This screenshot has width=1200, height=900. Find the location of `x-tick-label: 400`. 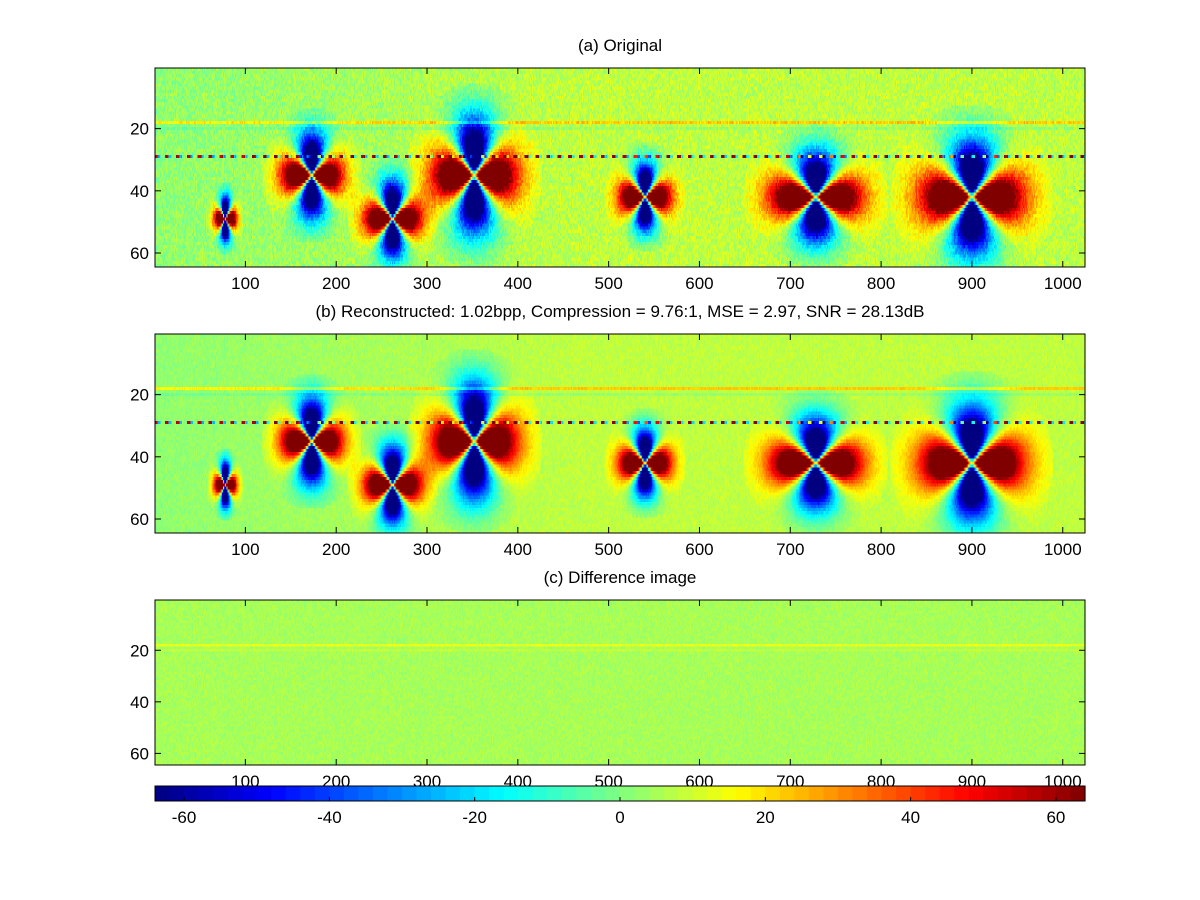

x-tick-label: 400 is located at coordinates (518, 549).